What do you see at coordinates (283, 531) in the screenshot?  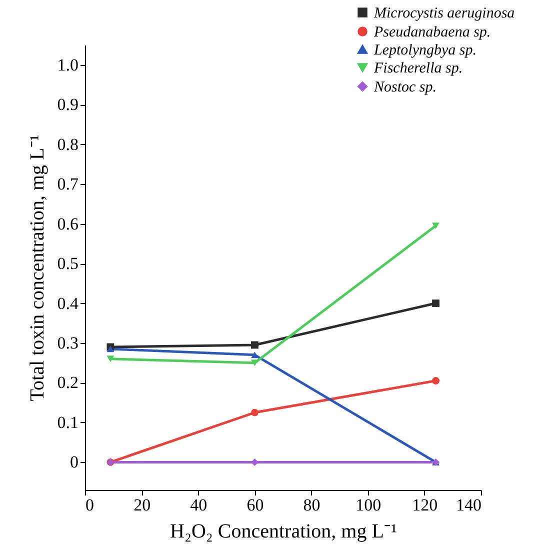 I see `x-axis-title: H₂O₂ Concentration, mg L⁻¹` at bounding box center [283, 531].